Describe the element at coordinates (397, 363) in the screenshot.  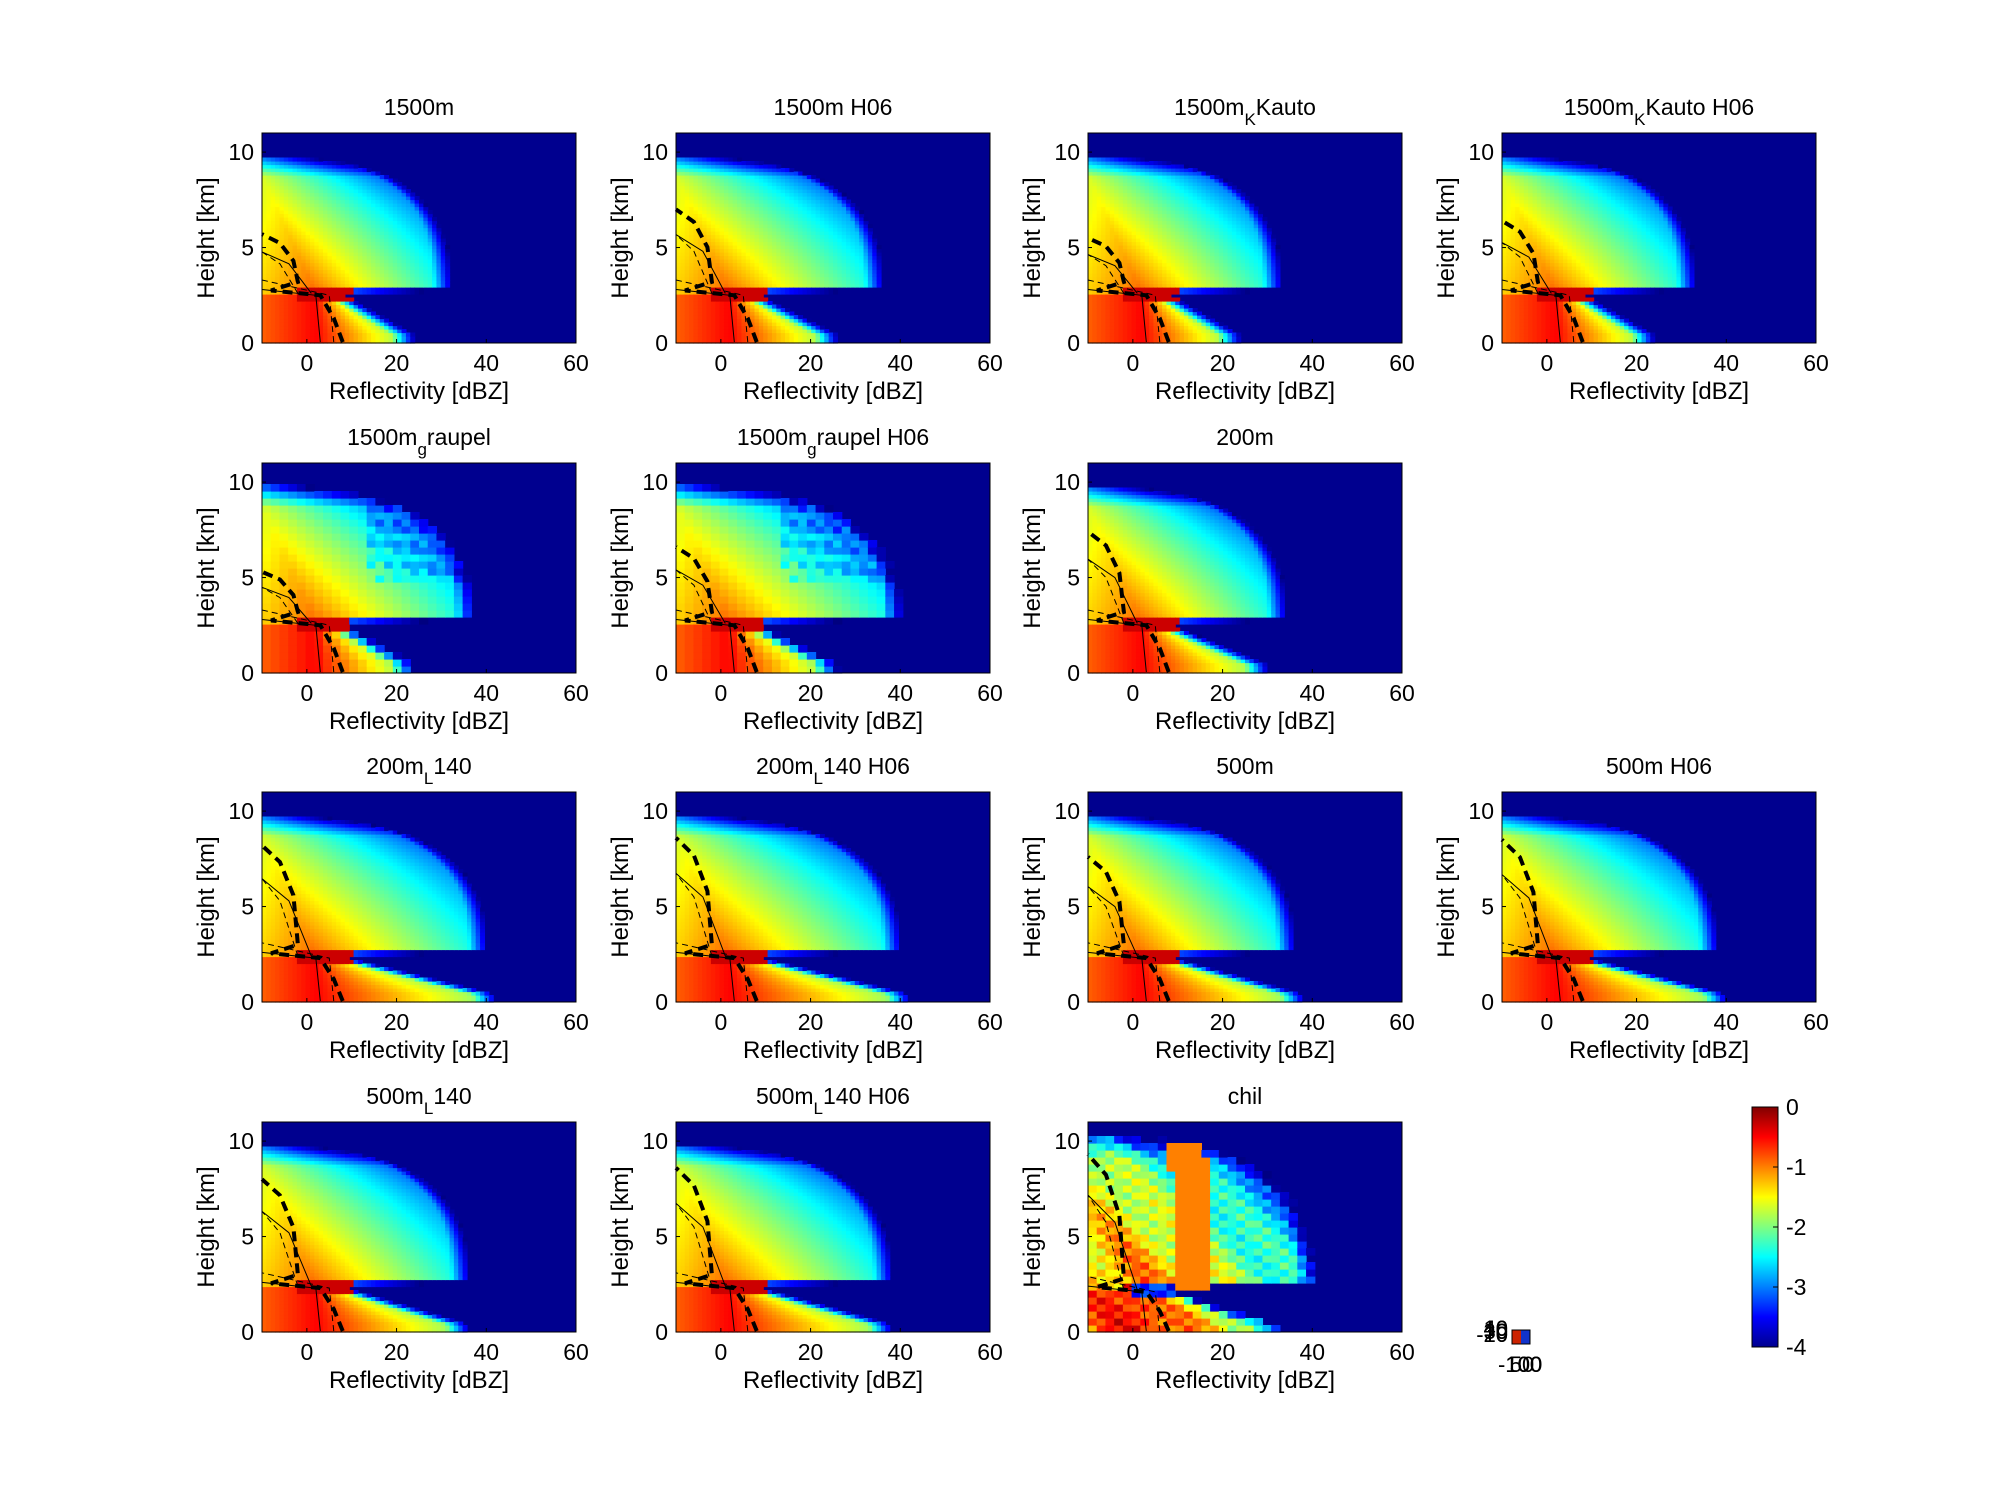
I see `x-tick-label: 20` at that location.